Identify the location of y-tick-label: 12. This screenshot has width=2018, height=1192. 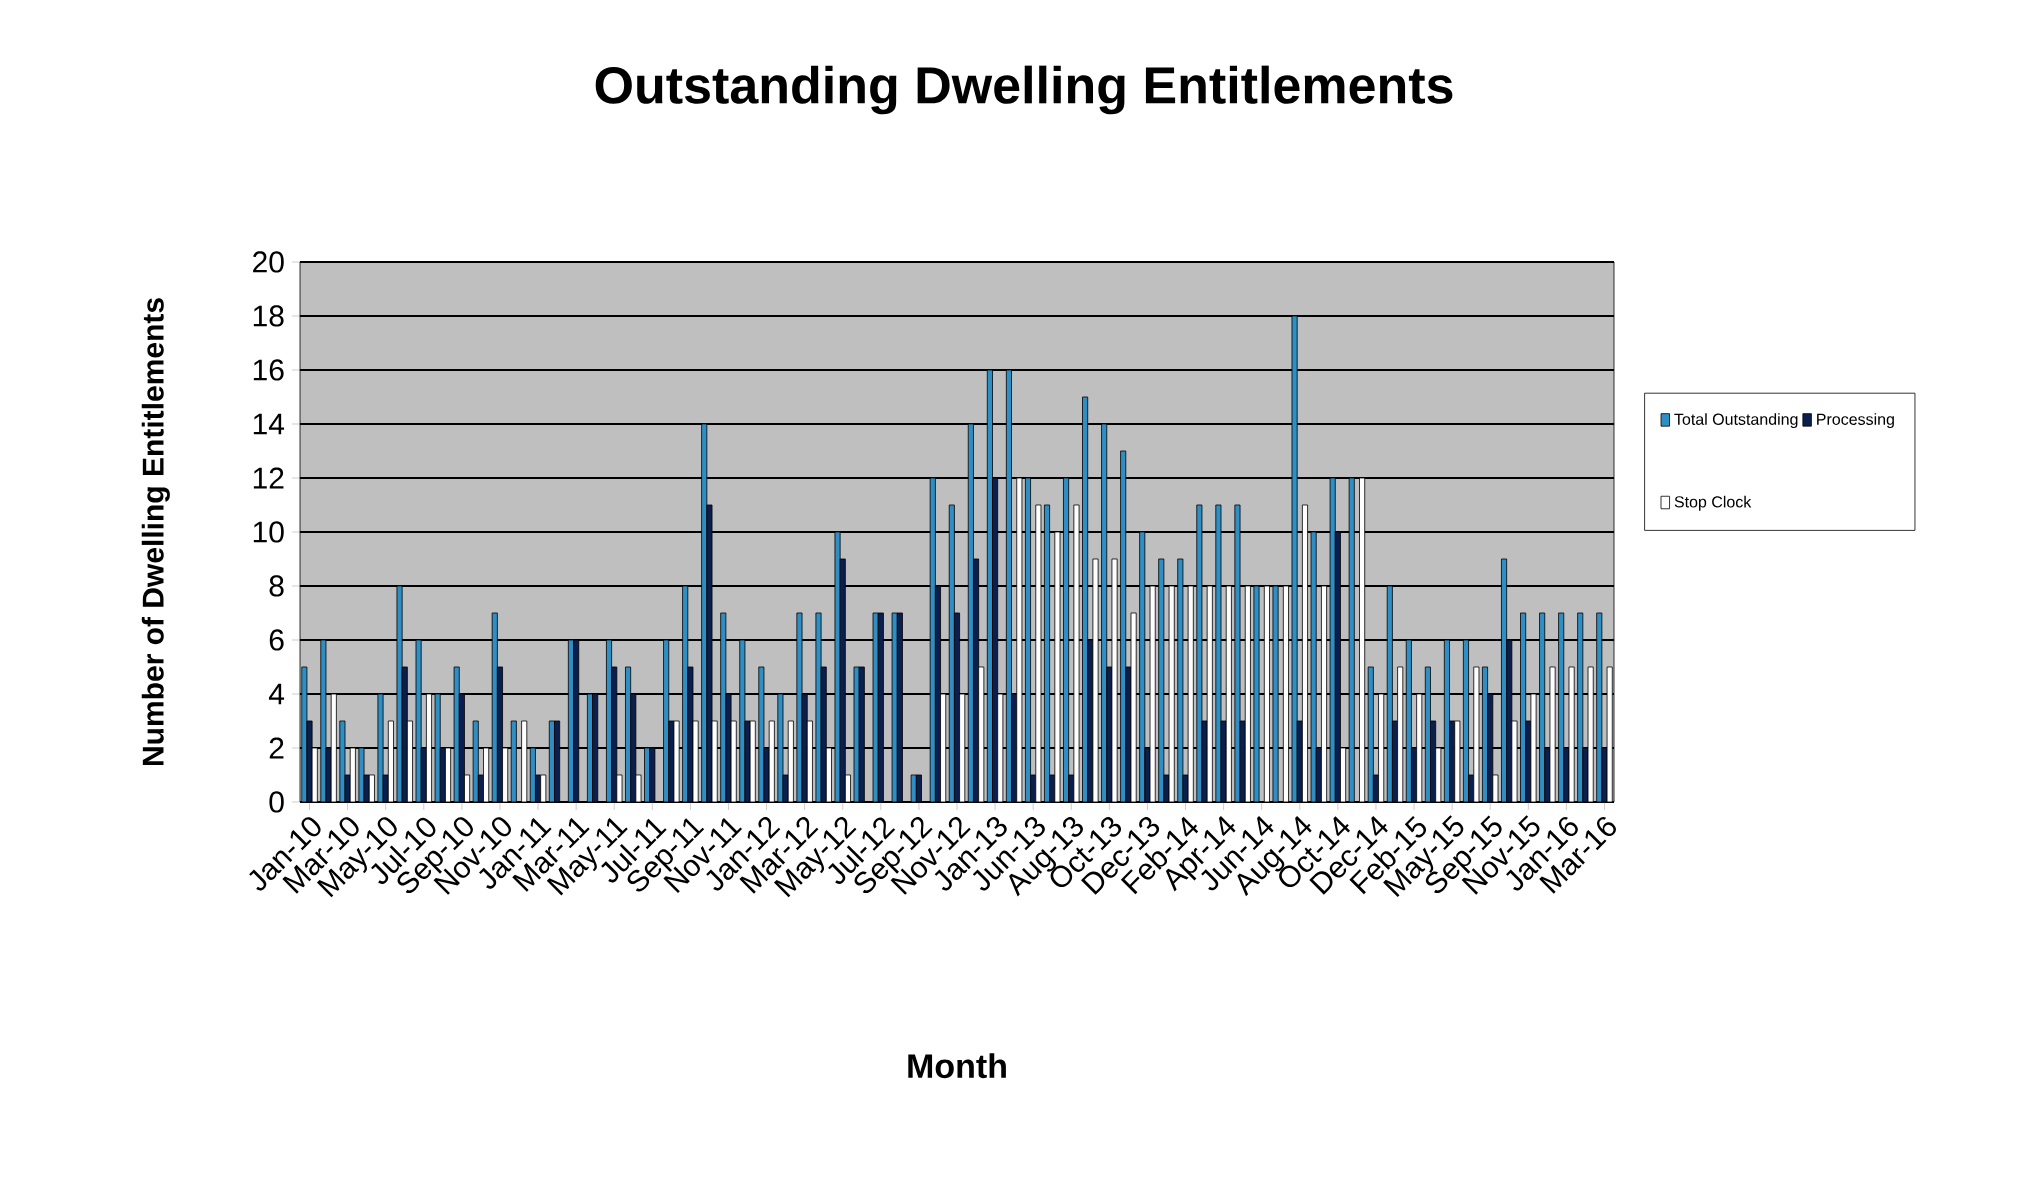
(268, 478).